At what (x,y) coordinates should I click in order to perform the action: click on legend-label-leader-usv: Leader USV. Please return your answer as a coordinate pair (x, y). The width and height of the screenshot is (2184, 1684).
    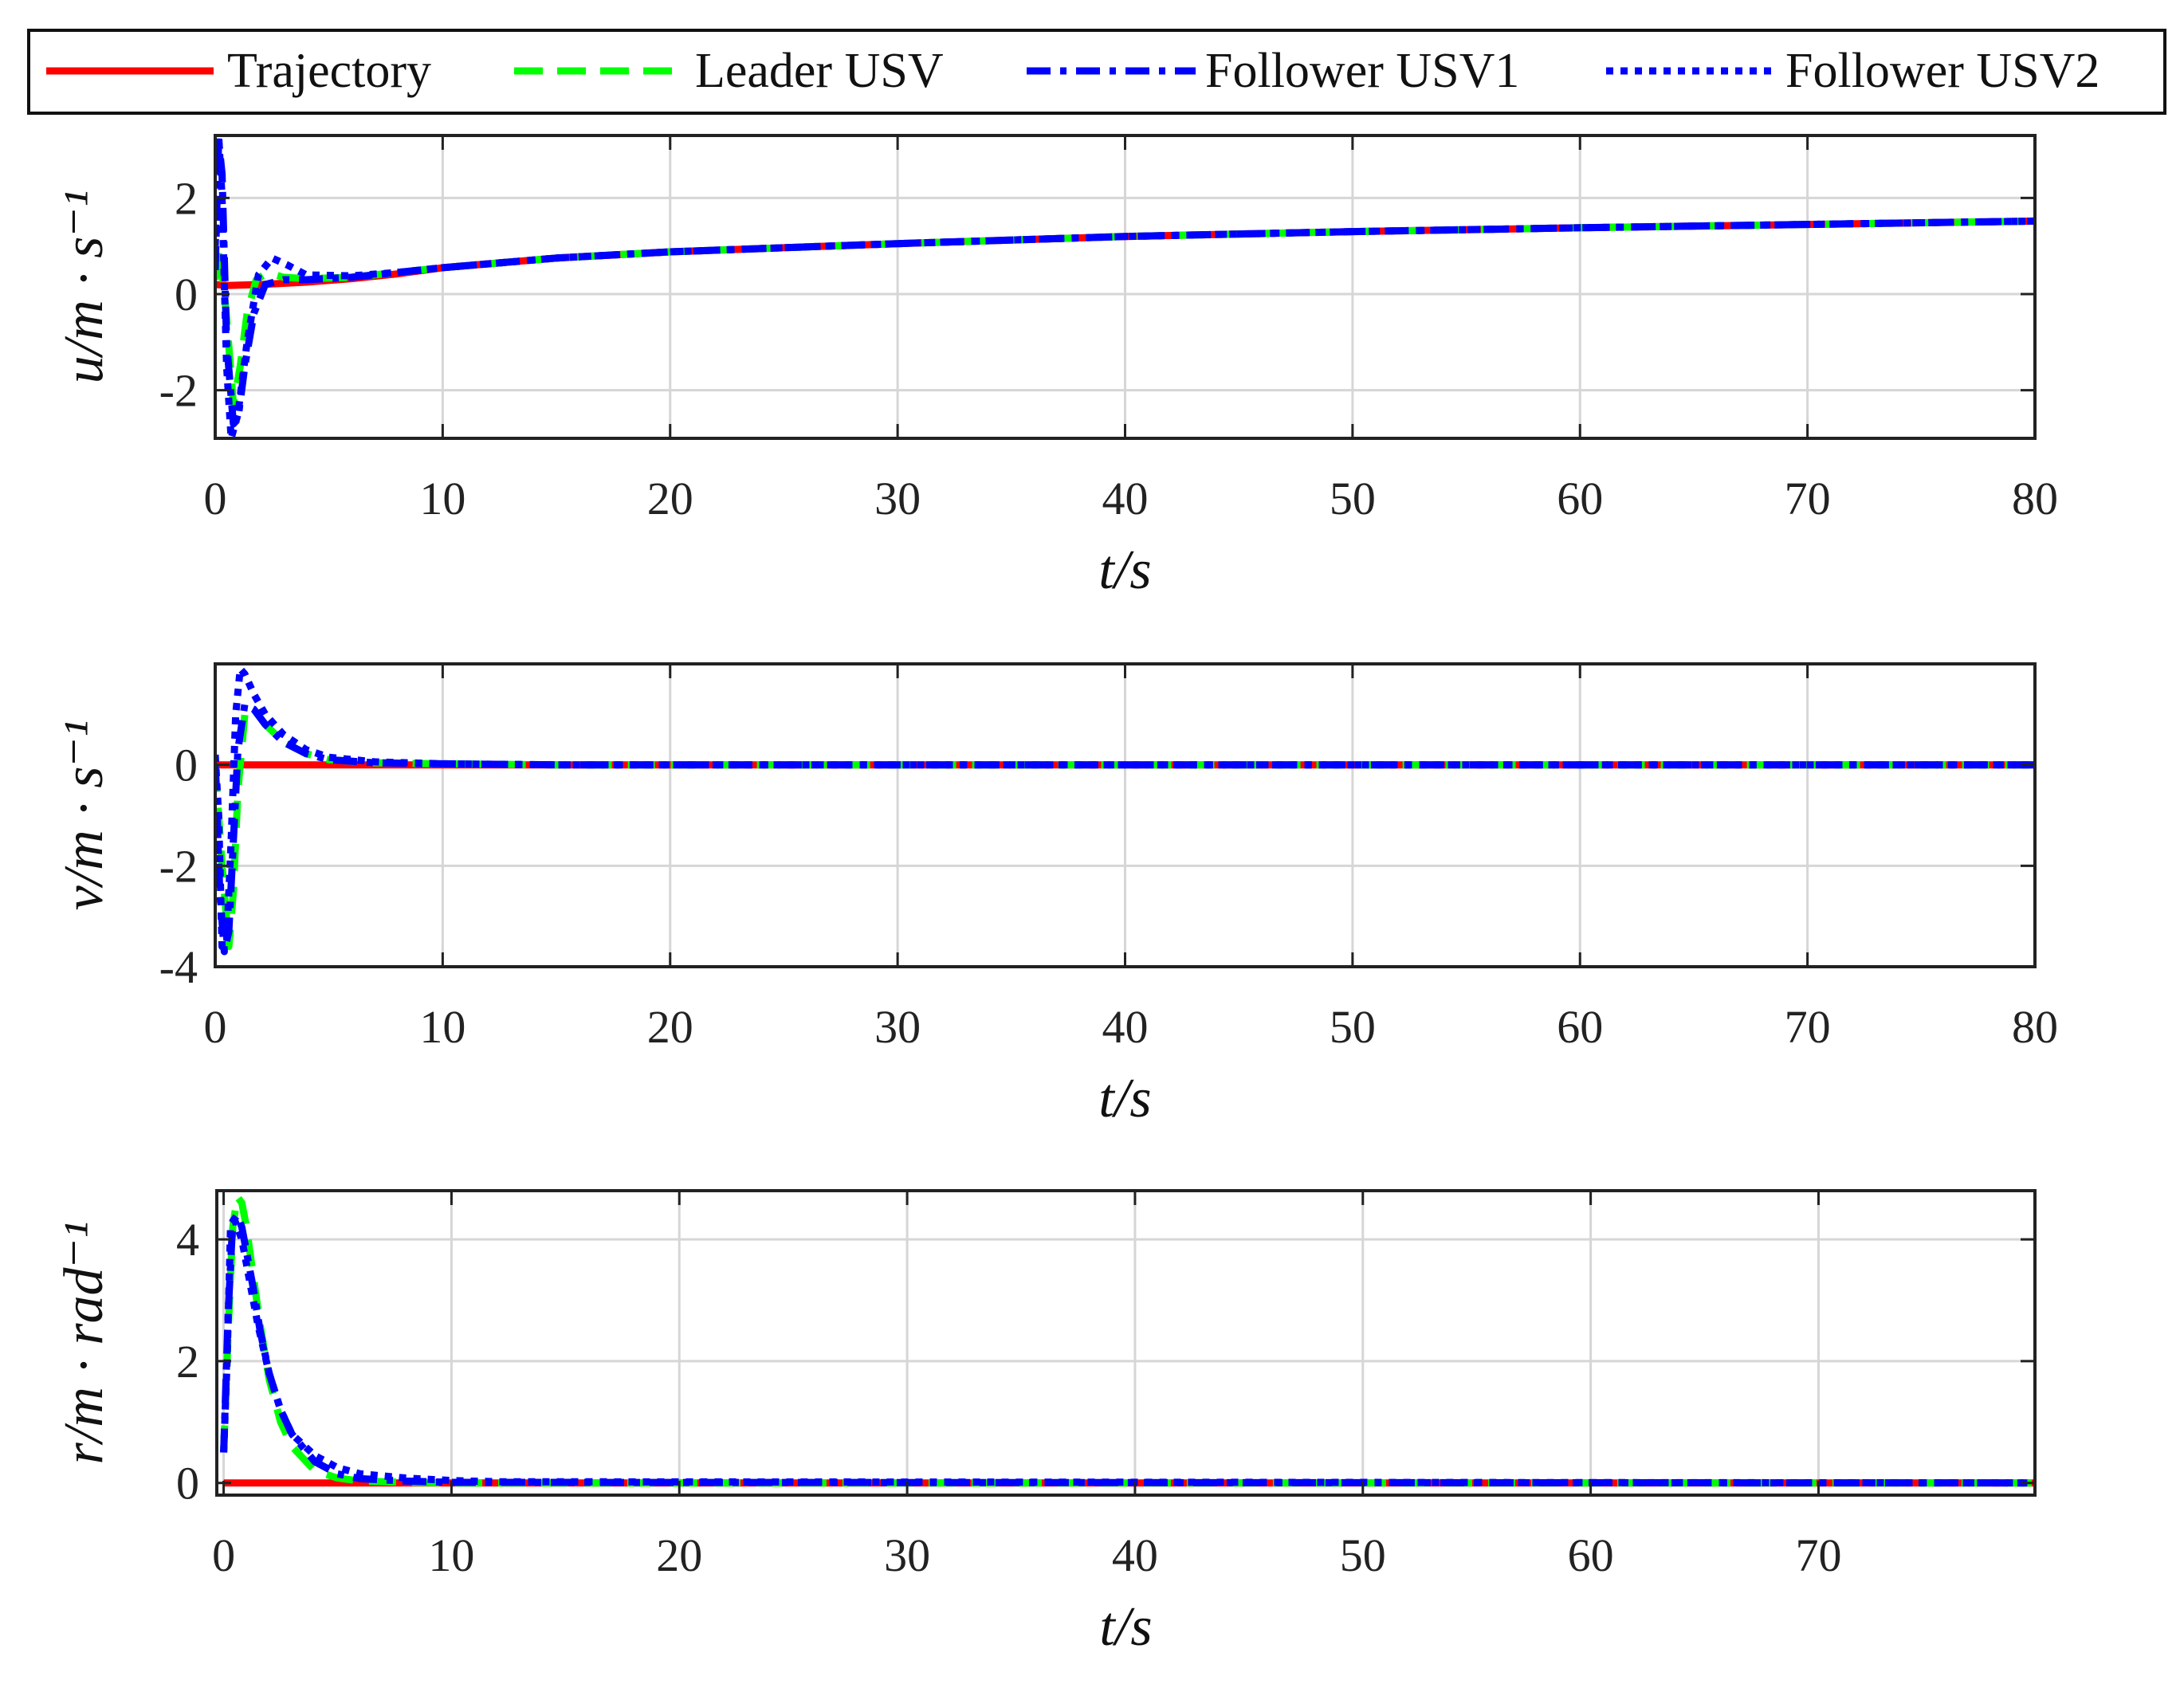
    Looking at the image, I should click on (819, 71).